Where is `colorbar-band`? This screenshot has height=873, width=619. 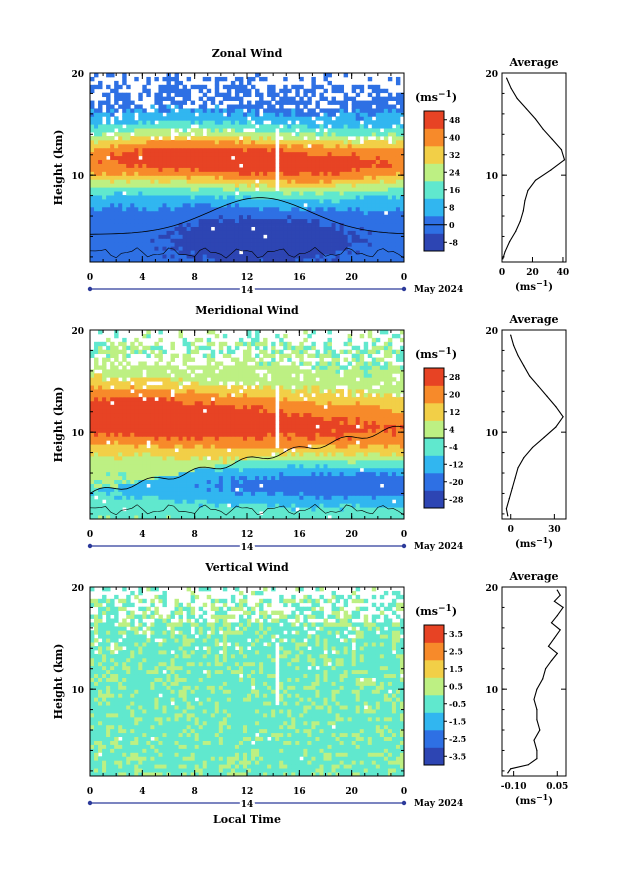 colorbar-band is located at coordinates (434, 190).